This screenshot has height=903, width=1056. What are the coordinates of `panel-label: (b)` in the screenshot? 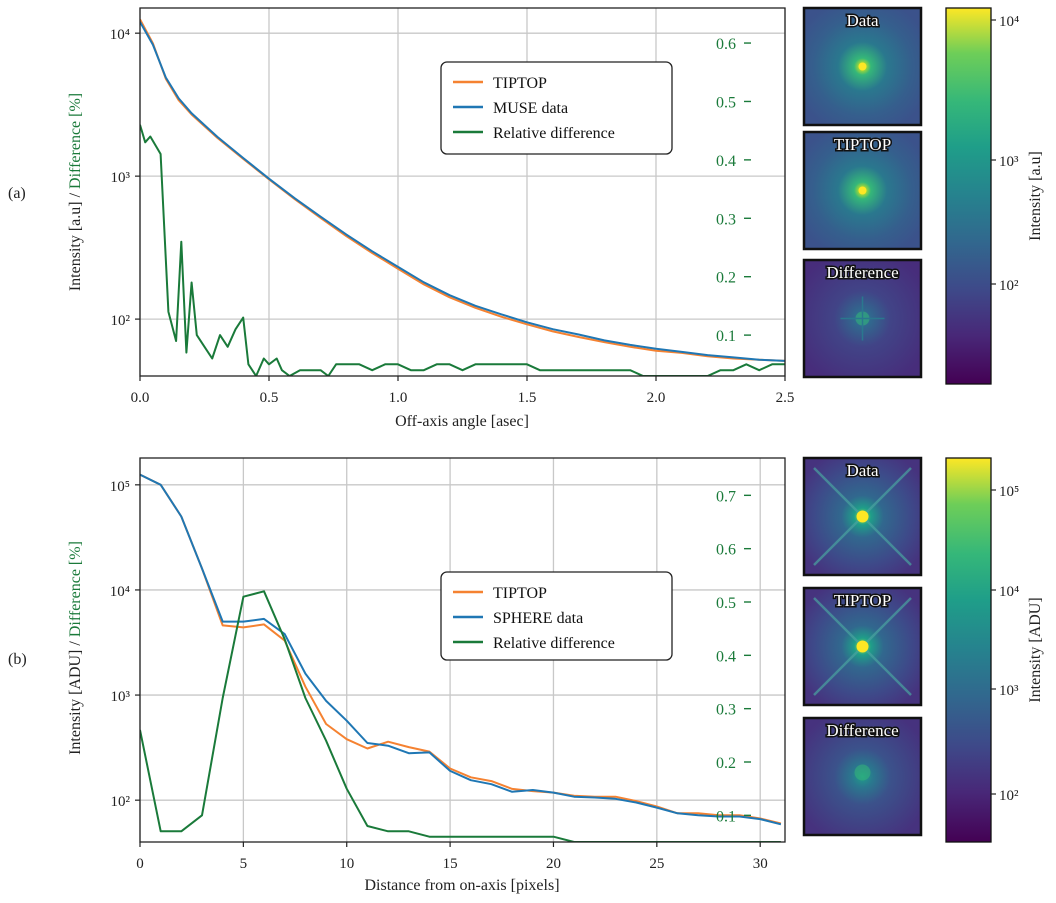 It's located at (17, 659).